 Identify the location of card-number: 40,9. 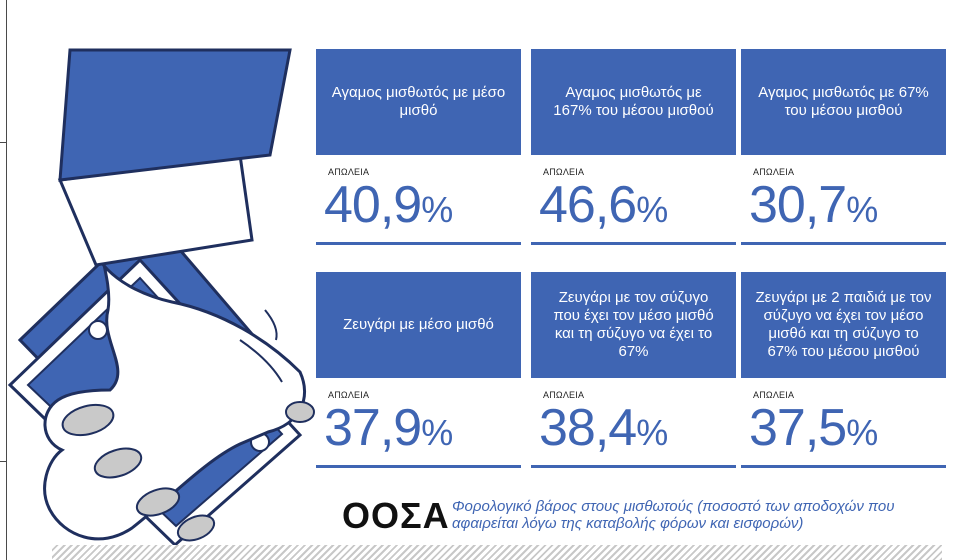
(373, 205).